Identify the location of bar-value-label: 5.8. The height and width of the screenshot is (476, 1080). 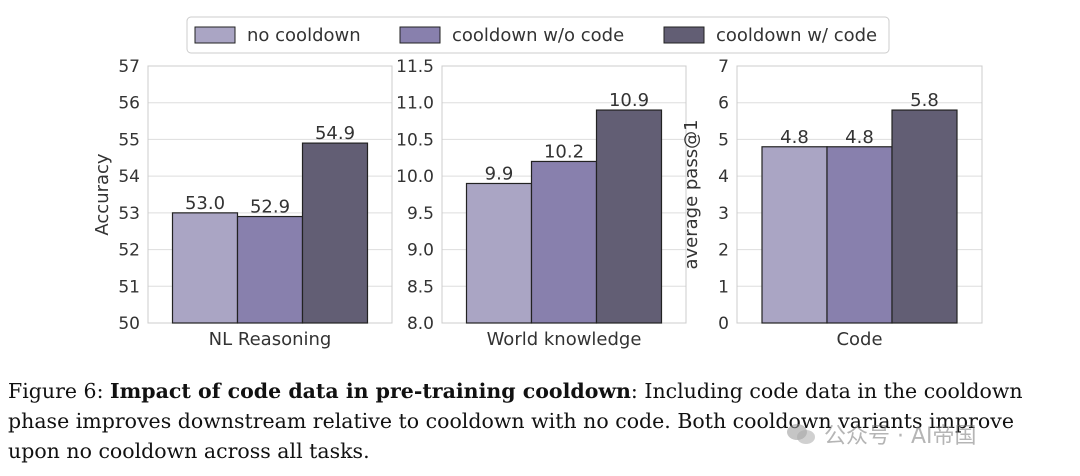
(924, 100).